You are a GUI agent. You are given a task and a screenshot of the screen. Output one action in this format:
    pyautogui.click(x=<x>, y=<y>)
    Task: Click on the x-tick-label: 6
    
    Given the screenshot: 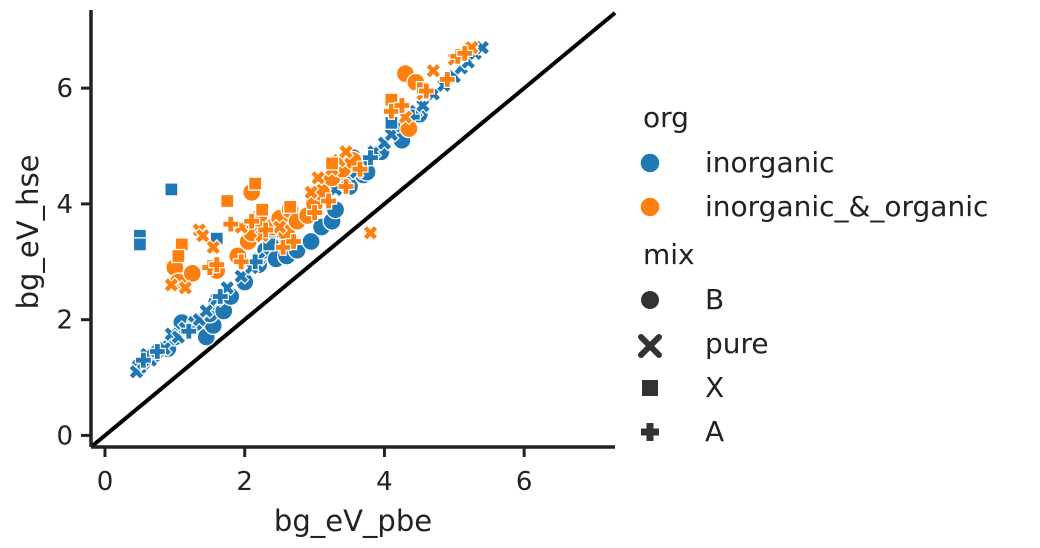 What is the action you would take?
    pyautogui.click(x=524, y=482)
    